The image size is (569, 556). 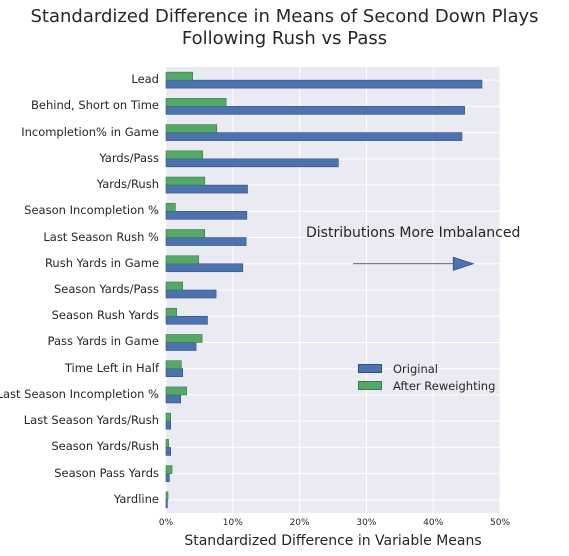 What do you see at coordinates (145, 79) in the screenshot?
I see `category-label-0: Lead` at bounding box center [145, 79].